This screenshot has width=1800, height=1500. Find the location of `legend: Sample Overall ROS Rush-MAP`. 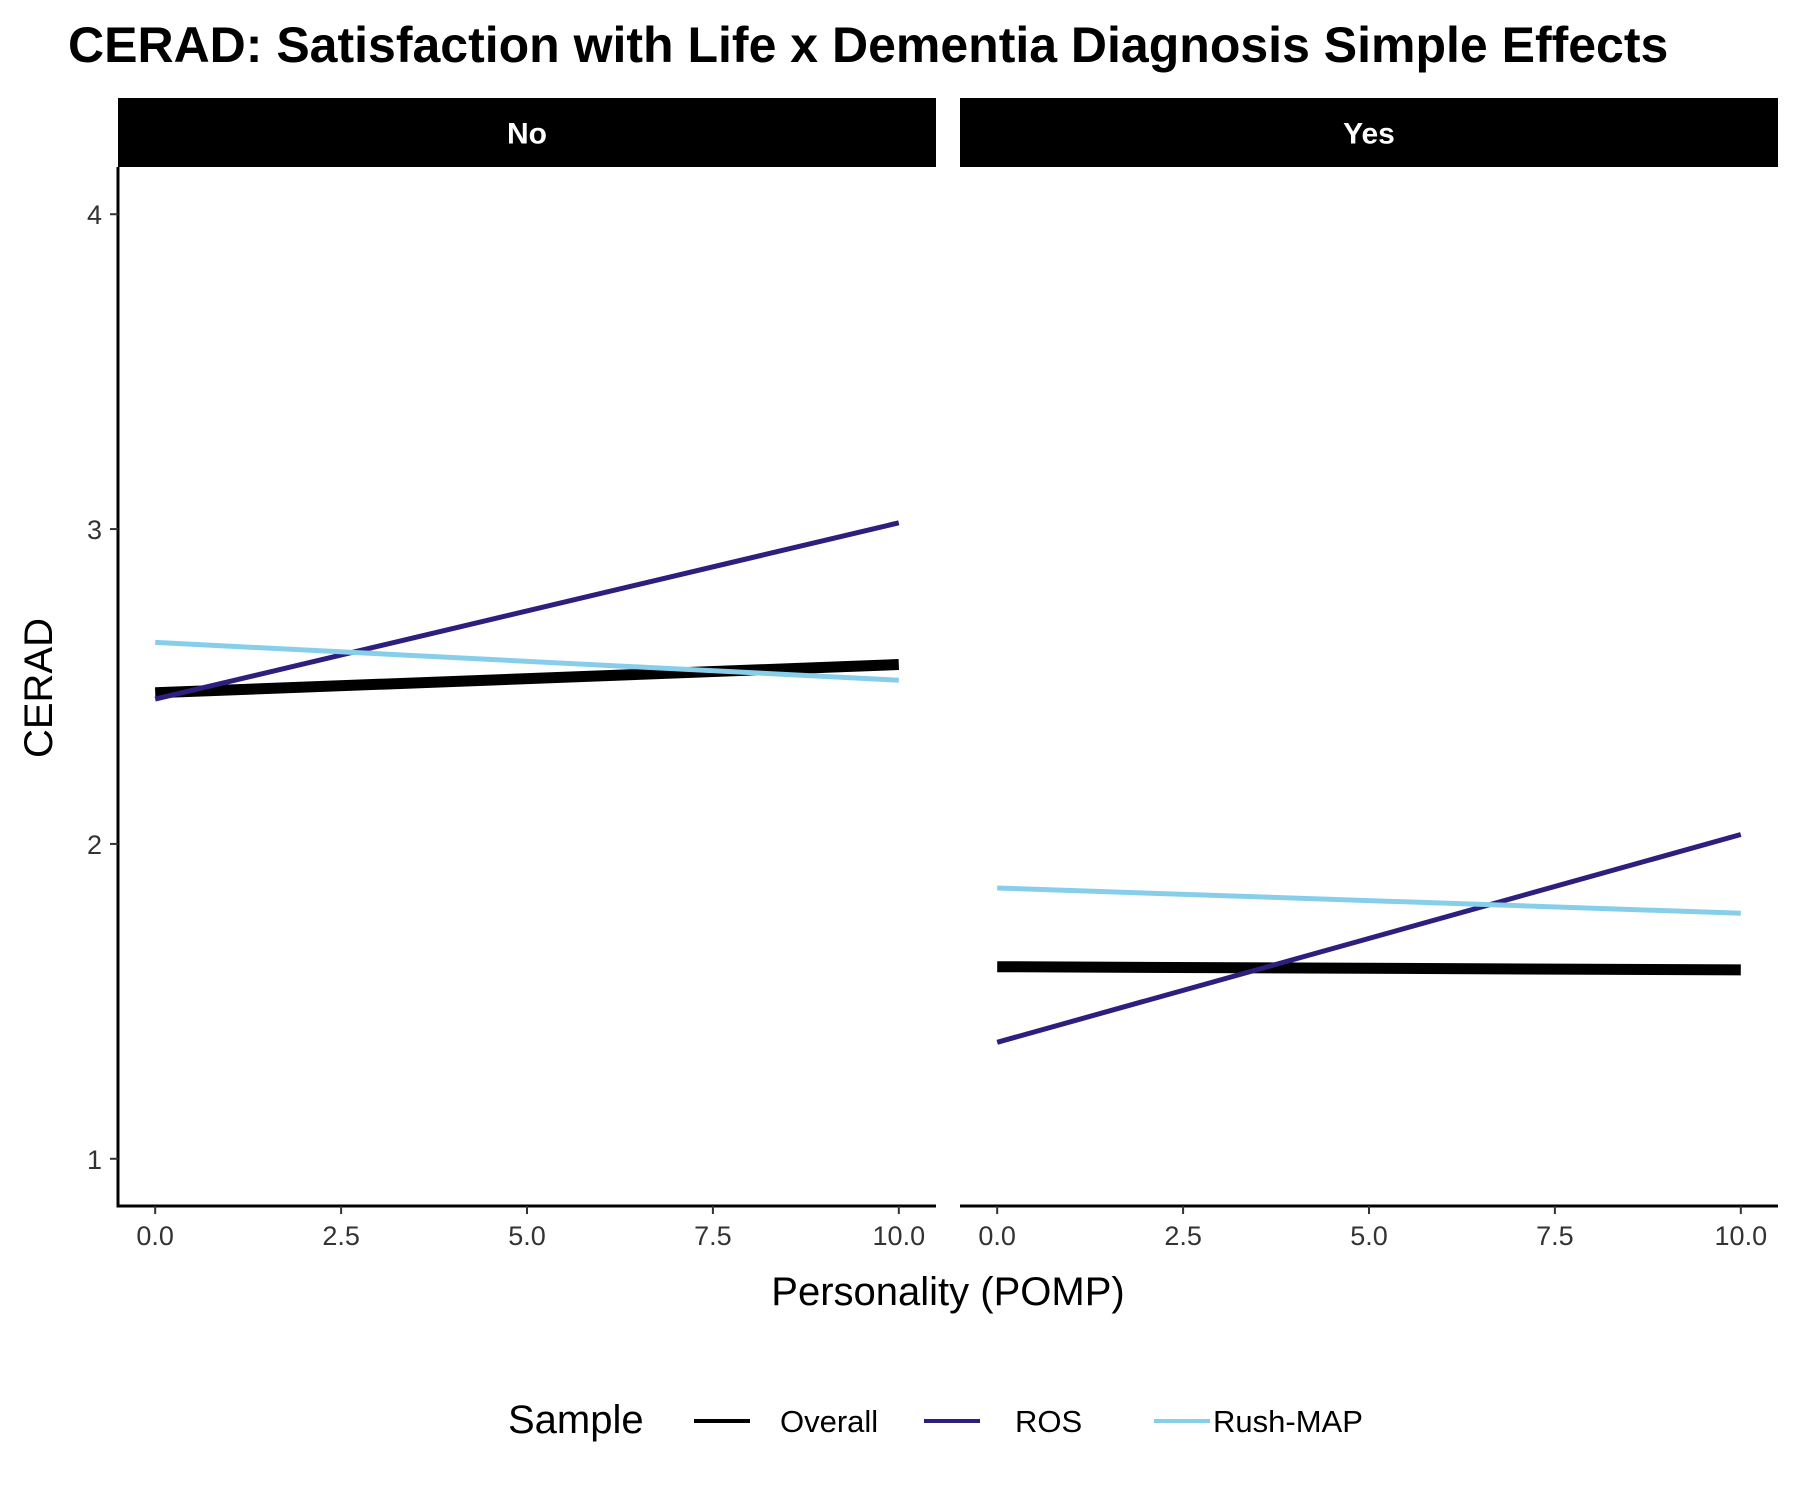

legend: Sample Overall ROS Rush-MAP is located at coordinates (935, 1420).